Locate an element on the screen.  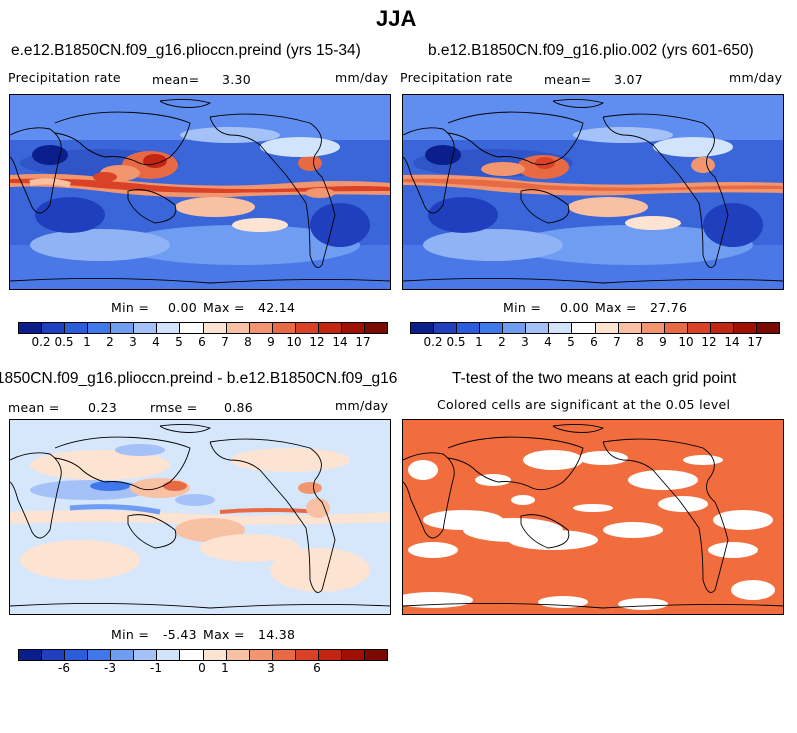
max-value-top-left: 42.14 is located at coordinates (277, 307).